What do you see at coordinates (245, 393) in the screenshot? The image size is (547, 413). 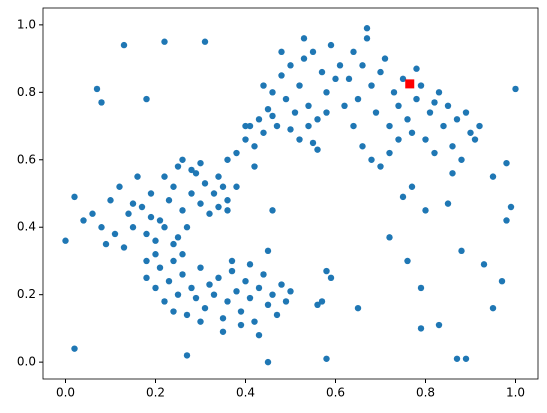 I see `x-tick-label: 0.4` at bounding box center [245, 393].